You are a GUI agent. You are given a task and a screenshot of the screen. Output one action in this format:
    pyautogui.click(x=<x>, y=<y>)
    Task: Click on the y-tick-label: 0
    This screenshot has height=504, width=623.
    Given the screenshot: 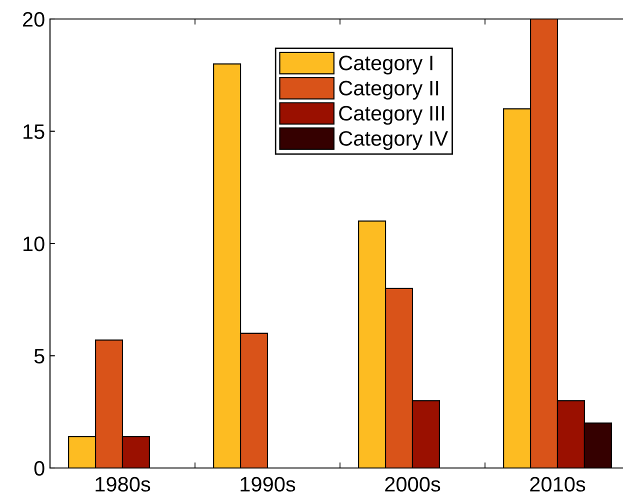 What is the action you would take?
    pyautogui.click(x=39, y=468)
    